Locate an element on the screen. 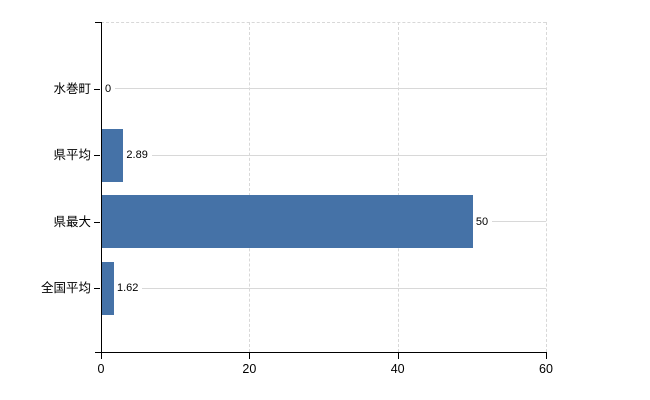 The width and height of the screenshot is (650, 400). bar-row: 1.62 is located at coordinates (324, 288).